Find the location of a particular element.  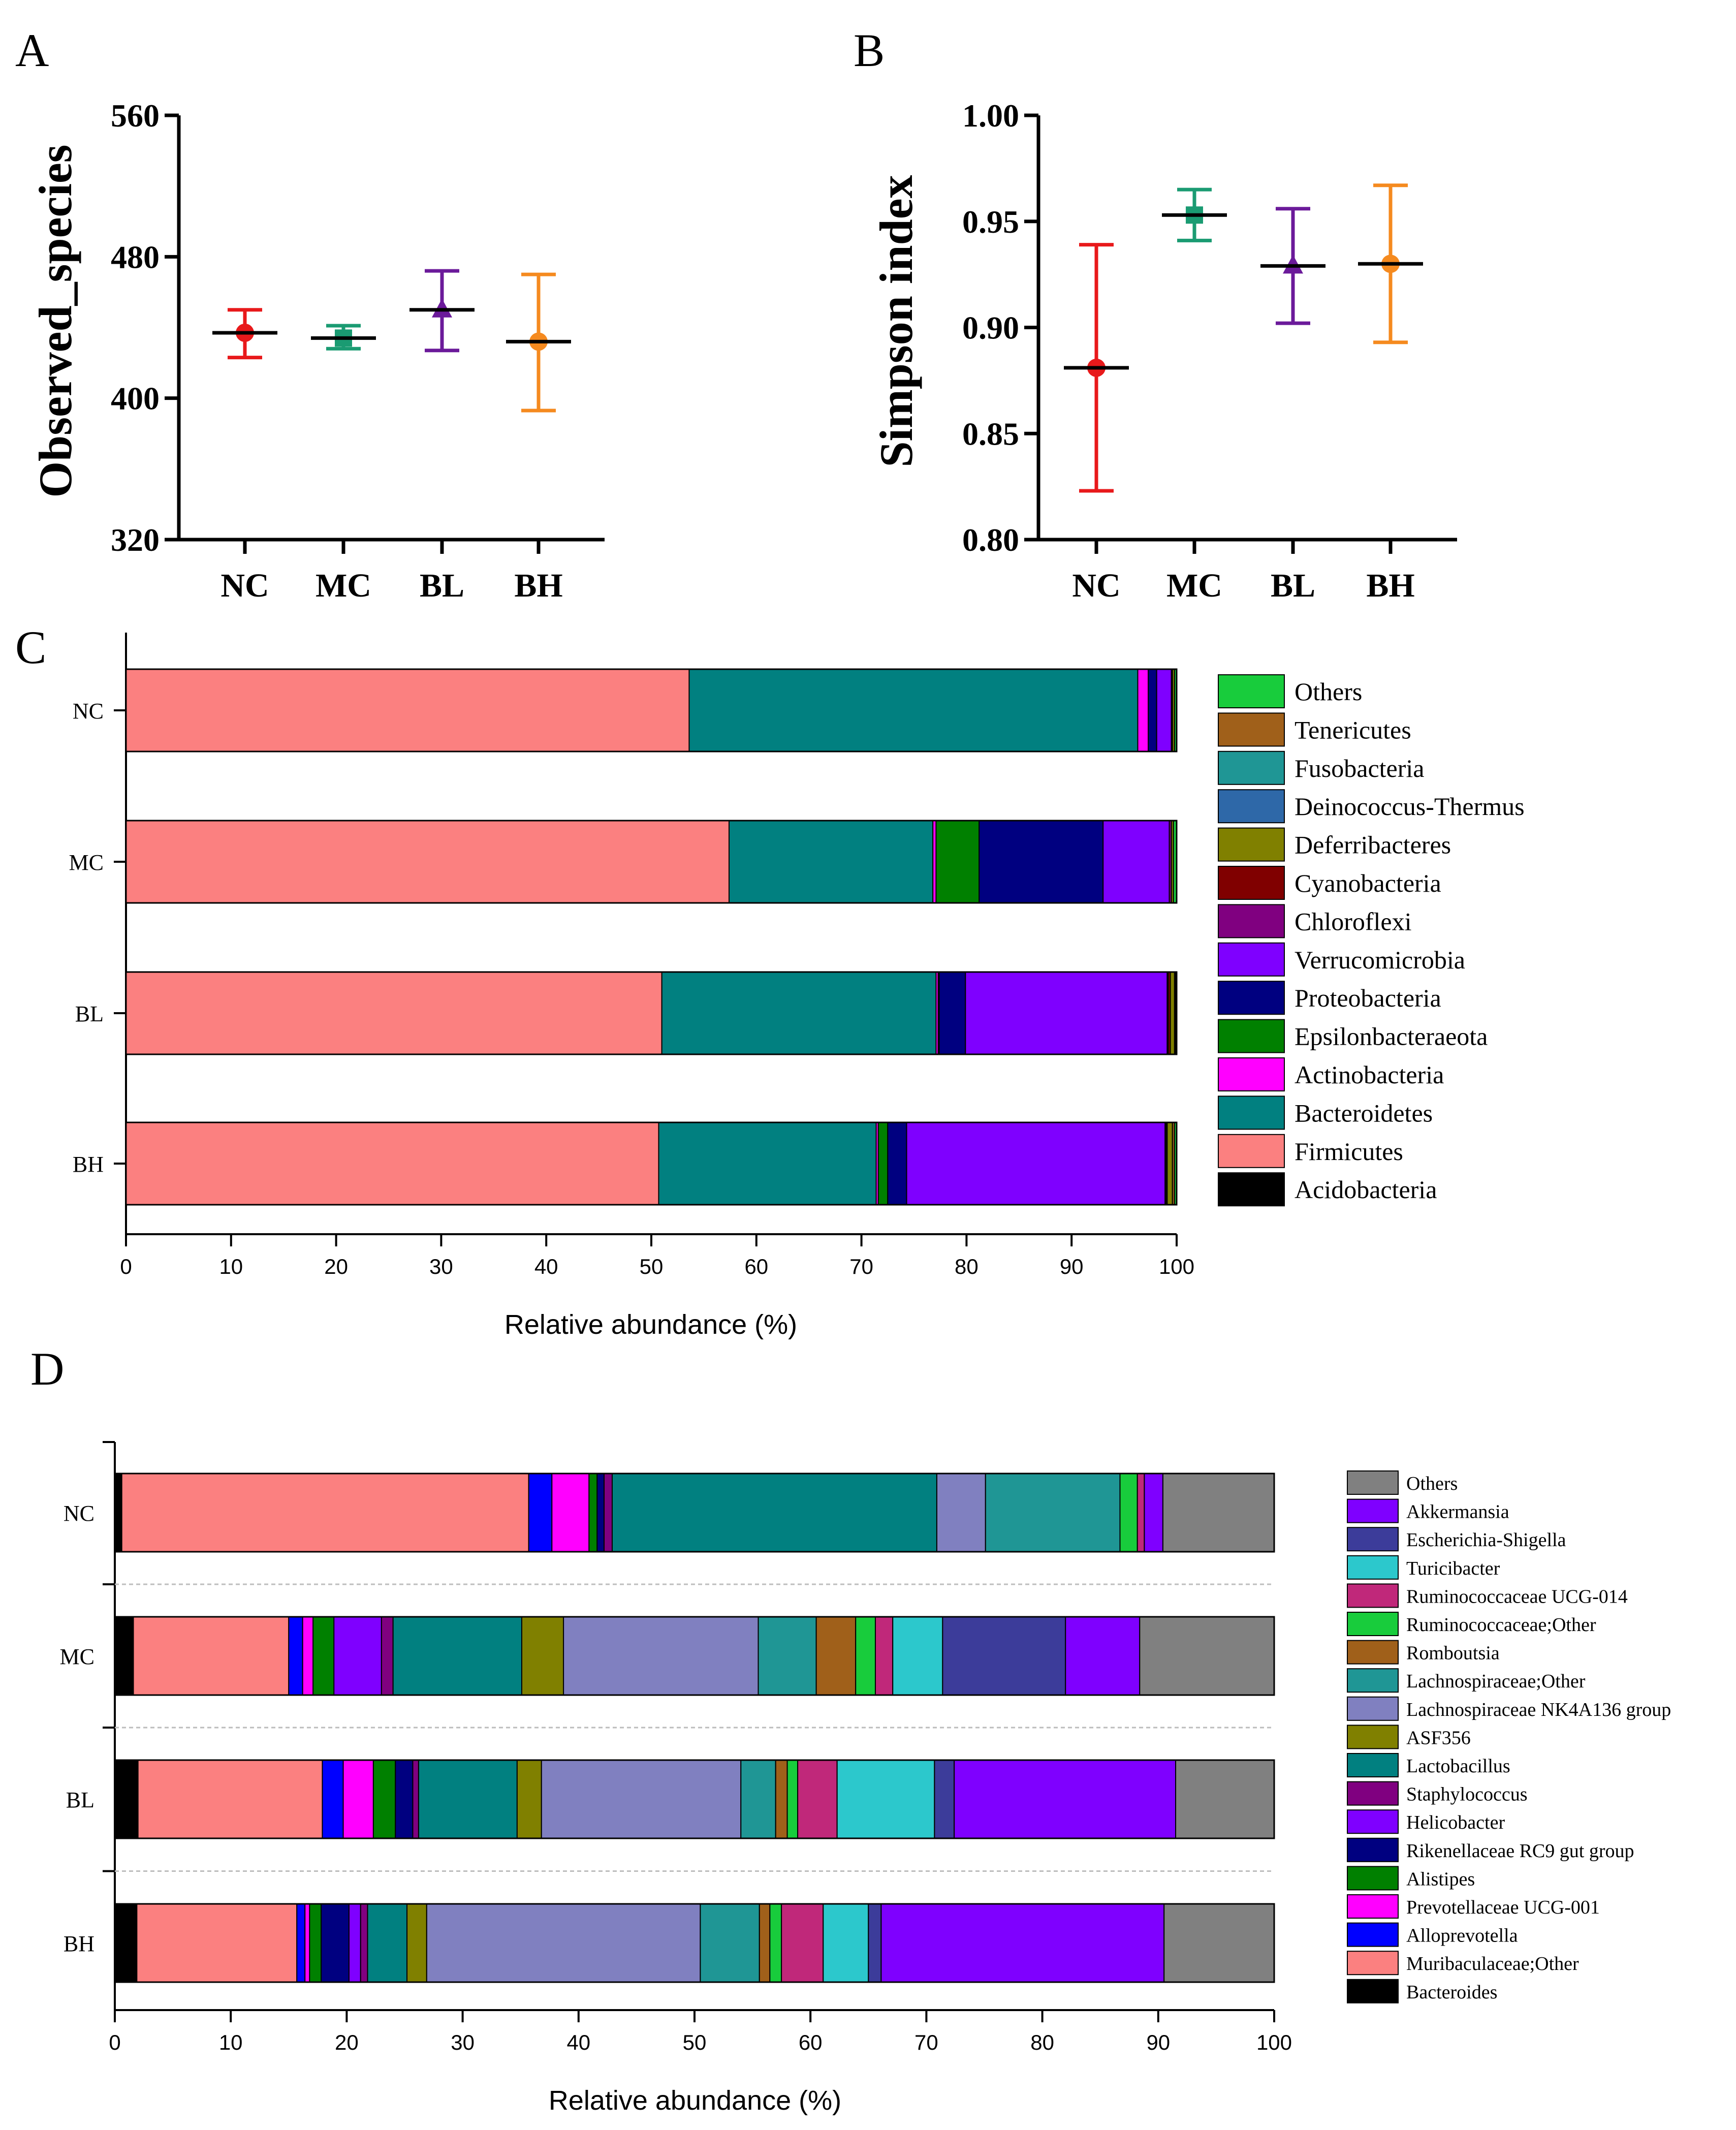

legend-item: Deferribacteres is located at coordinates (1334, 844).